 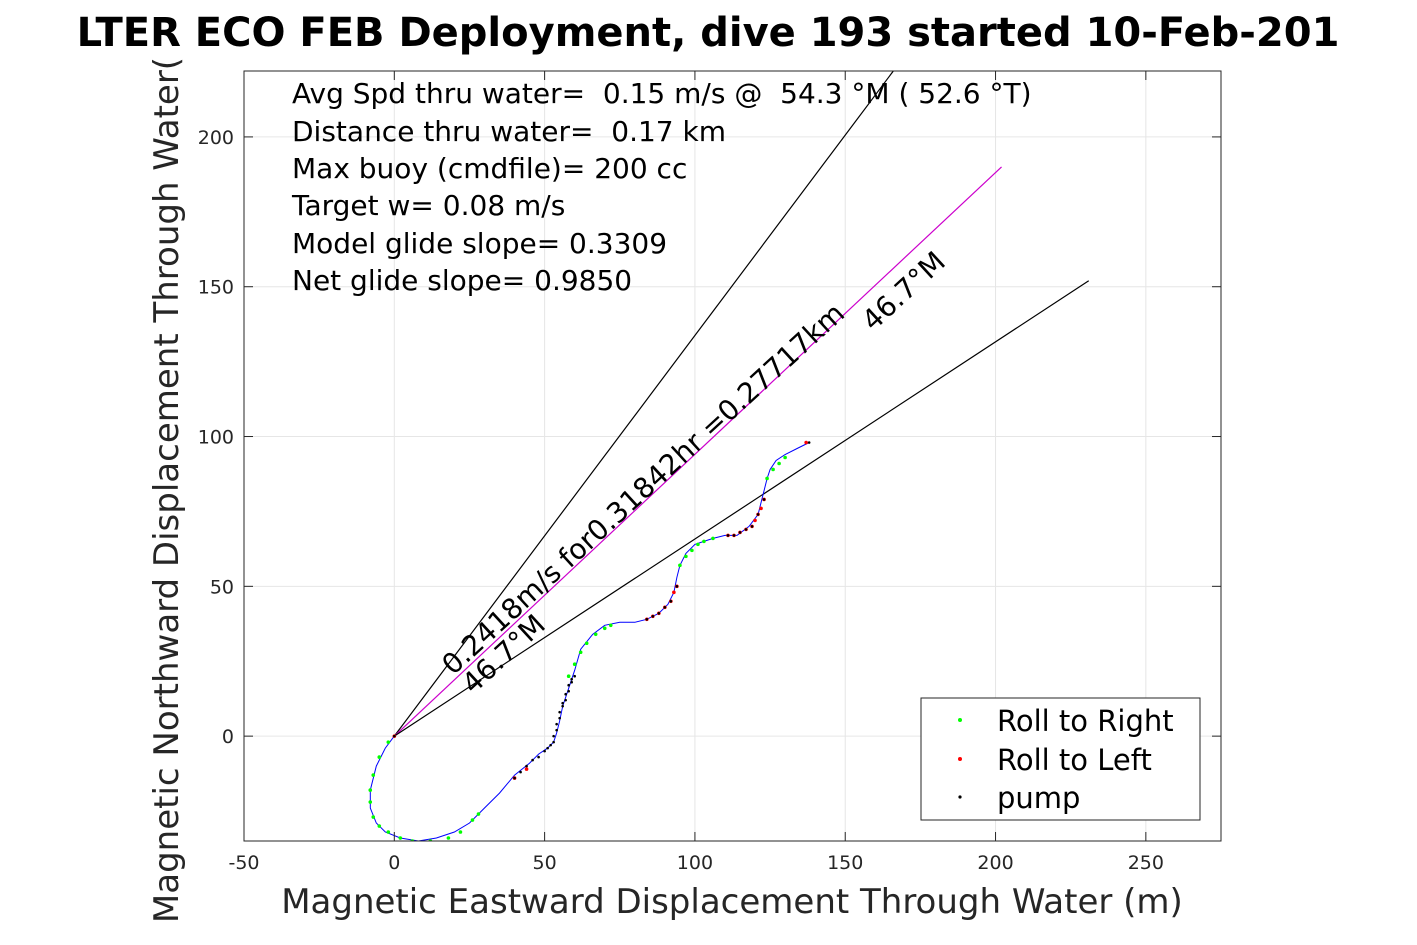 I want to click on y-tick-label: 150, so click(x=216, y=288).